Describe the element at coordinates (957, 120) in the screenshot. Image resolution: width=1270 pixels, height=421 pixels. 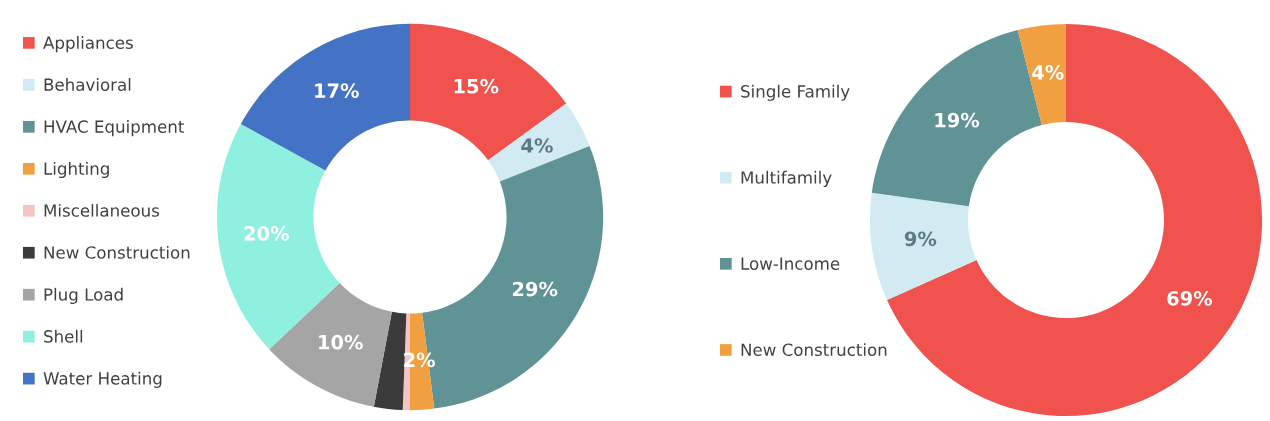
I see `data-label: 19%` at that location.